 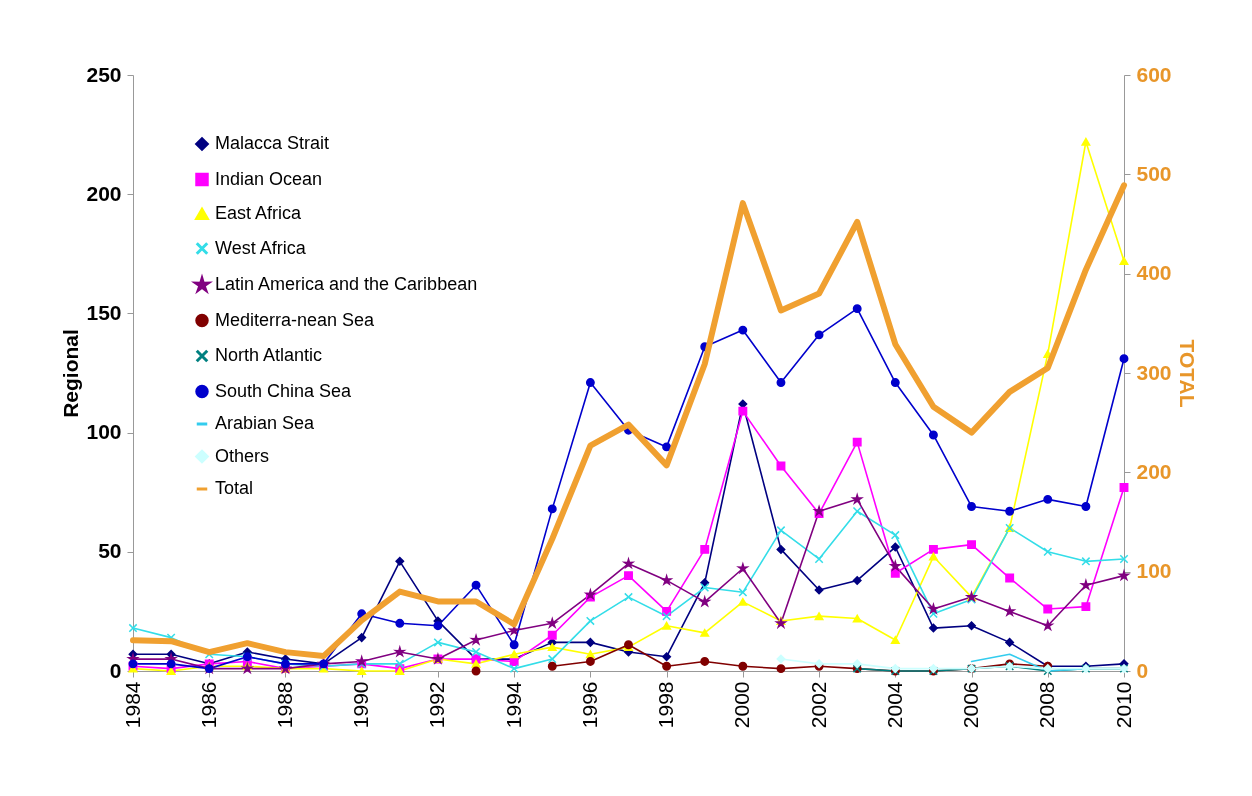 What do you see at coordinates (1047, 705) in the screenshot?
I see `x-tick-label: 2008` at bounding box center [1047, 705].